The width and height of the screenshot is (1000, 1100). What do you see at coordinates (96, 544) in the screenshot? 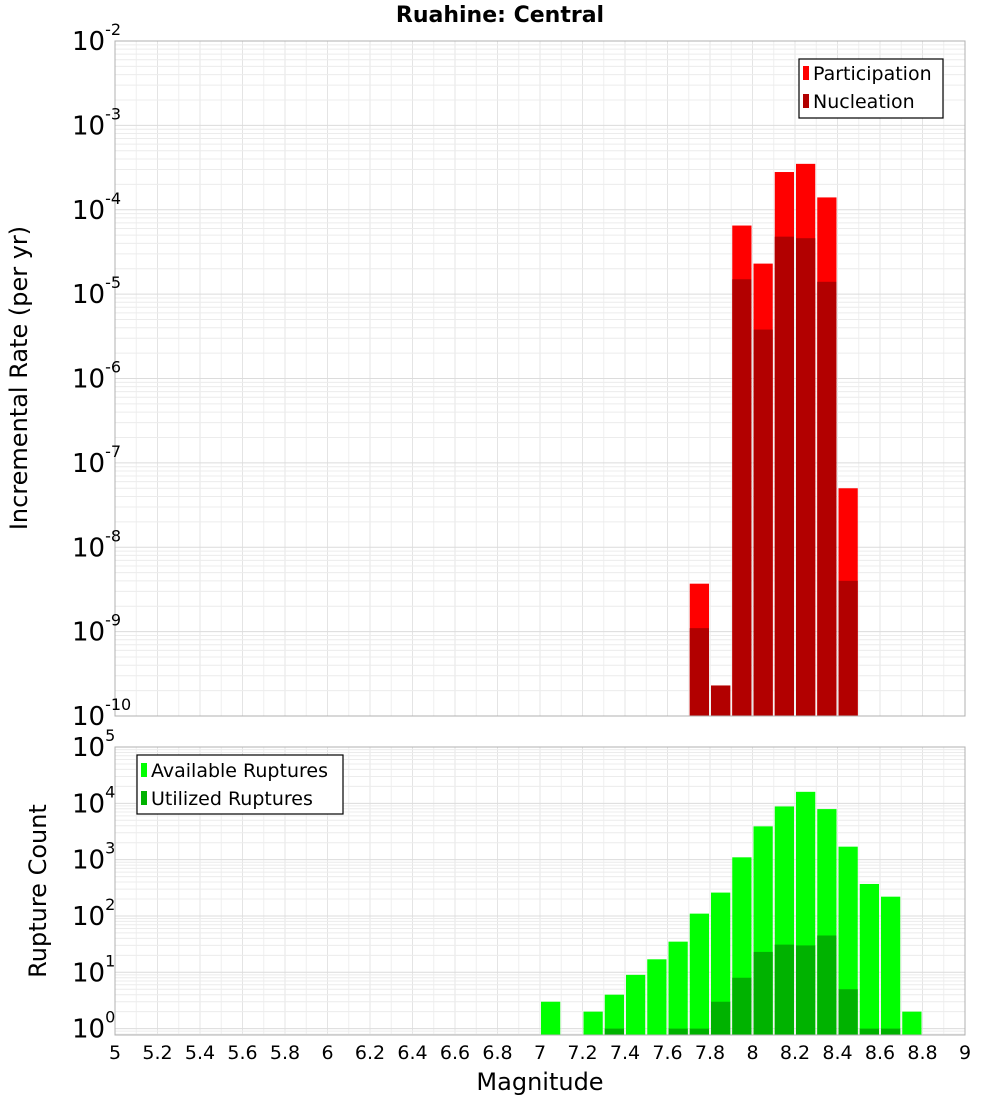
I see `y-tick-label: 10⁻⁸` at bounding box center [96, 544].